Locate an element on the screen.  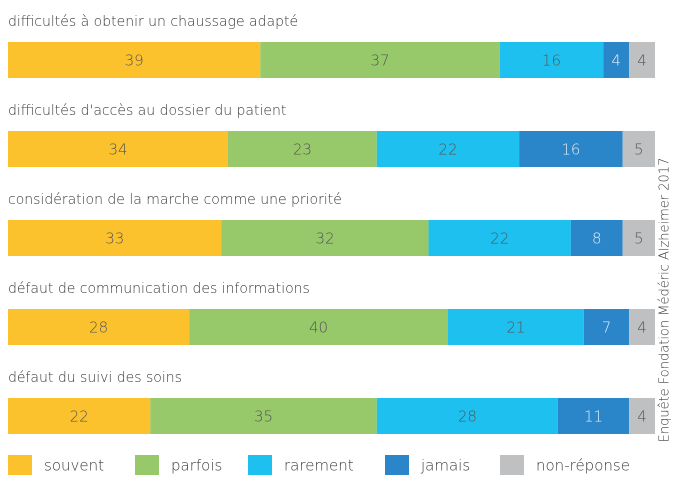
category-label: défaut de communication des informations is located at coordinates (159, 289).